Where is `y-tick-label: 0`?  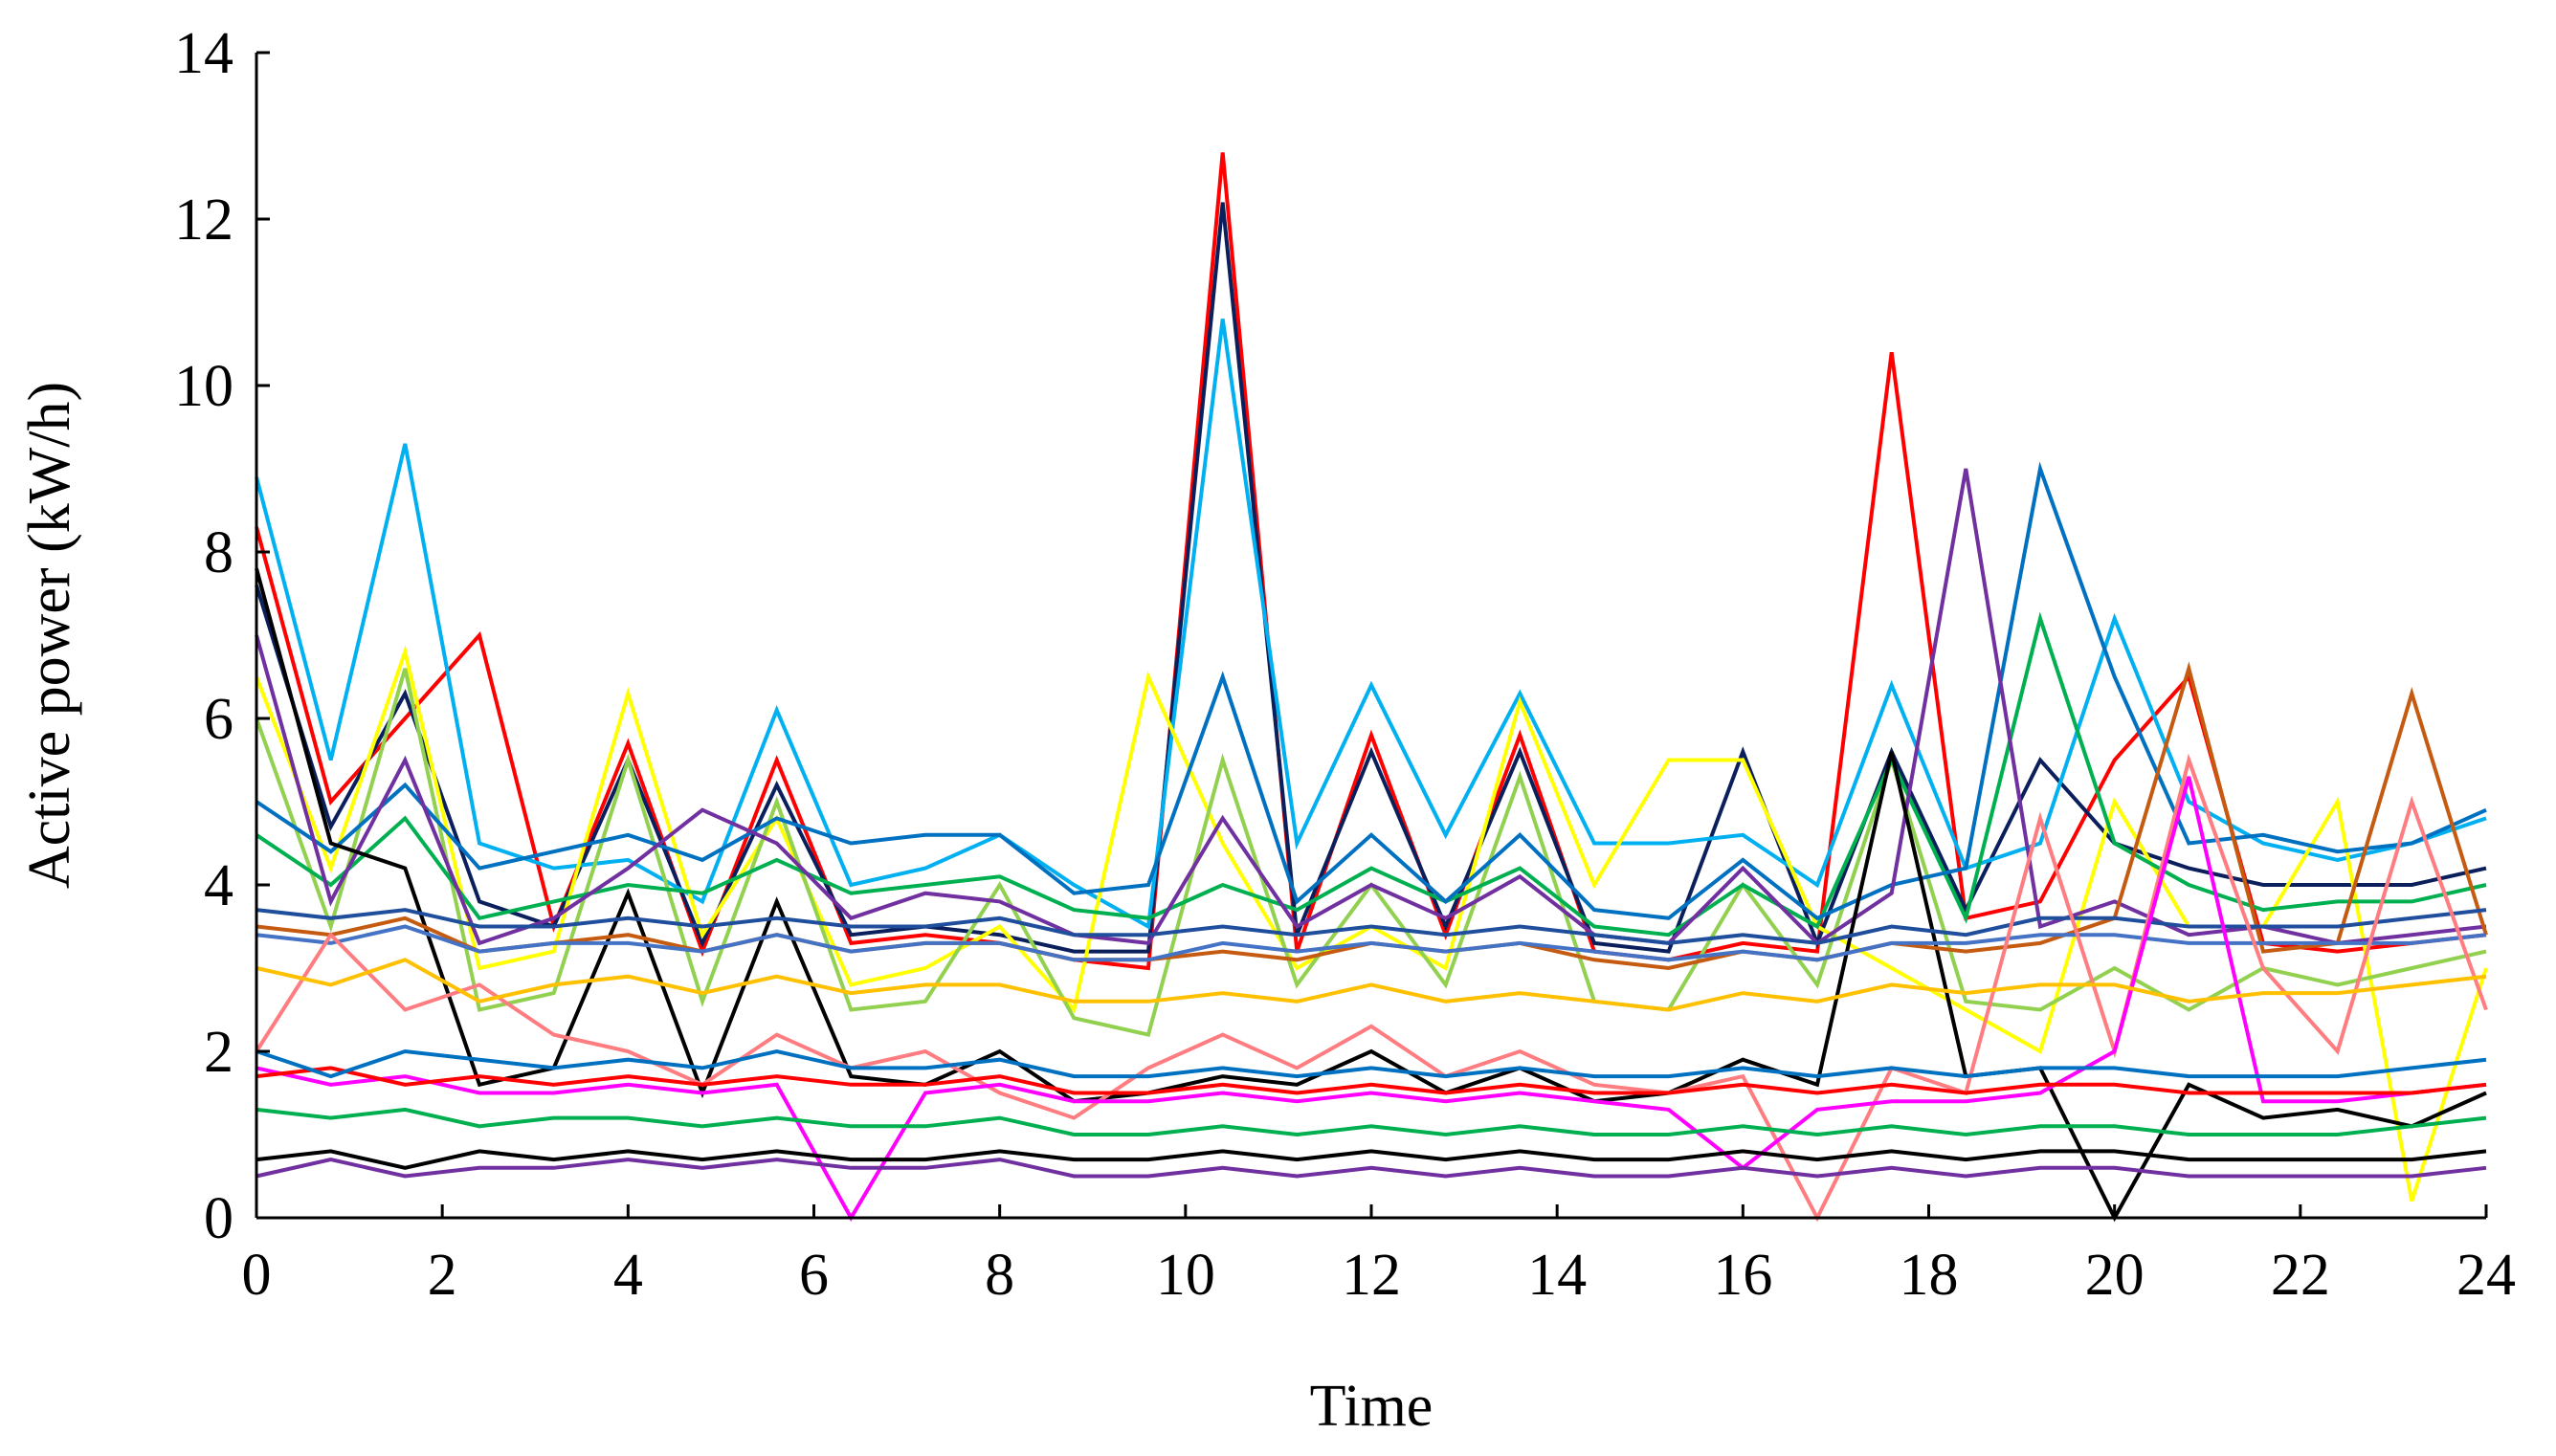
y-tick-label: 0 is located at coordinates (218, 1218).